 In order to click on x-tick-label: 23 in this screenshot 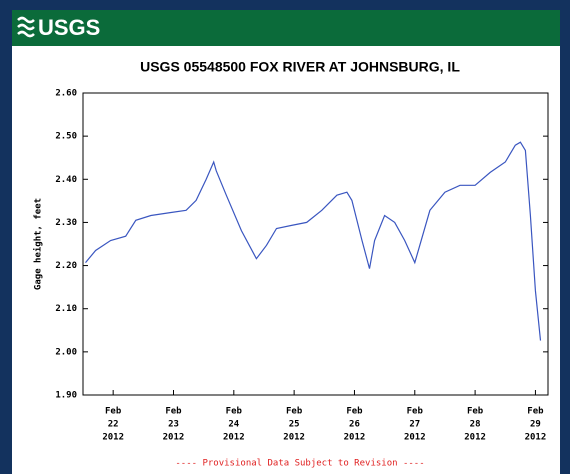, I will do `click(173, 425)`.